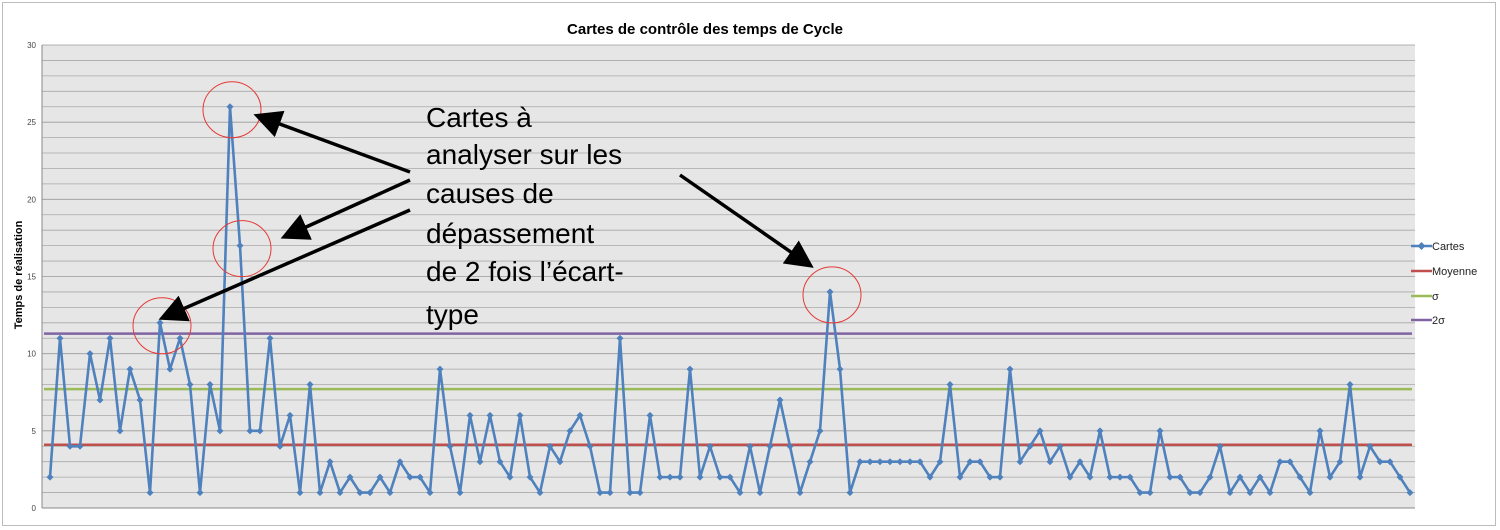  I want to click on y-tick-labels: 0 5 10 15 20 25 30, so click(31, 277).